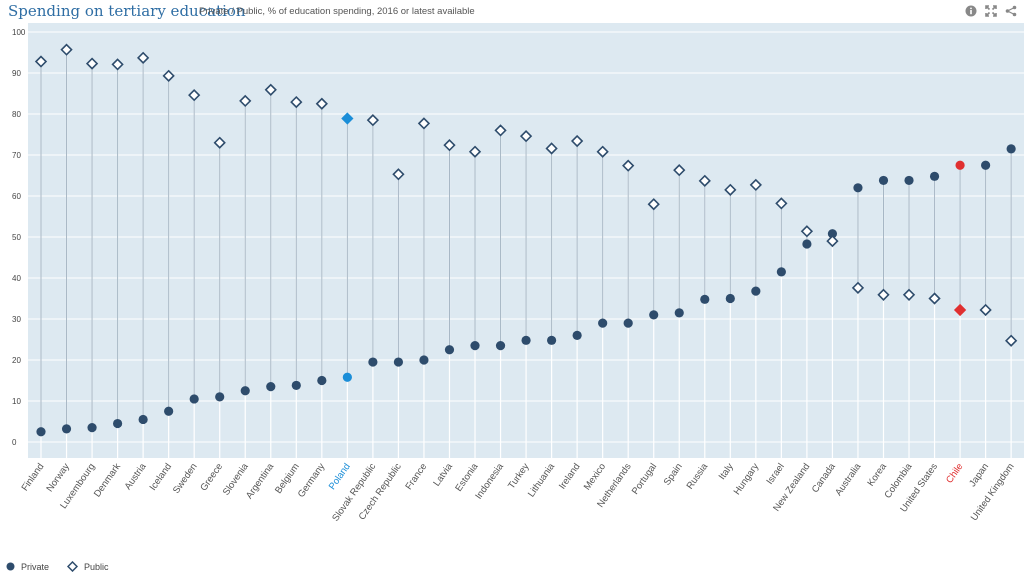  Describe the element at coordinates (698, 476) in the screenshot. I see `x-category-label: Russia` at that location.